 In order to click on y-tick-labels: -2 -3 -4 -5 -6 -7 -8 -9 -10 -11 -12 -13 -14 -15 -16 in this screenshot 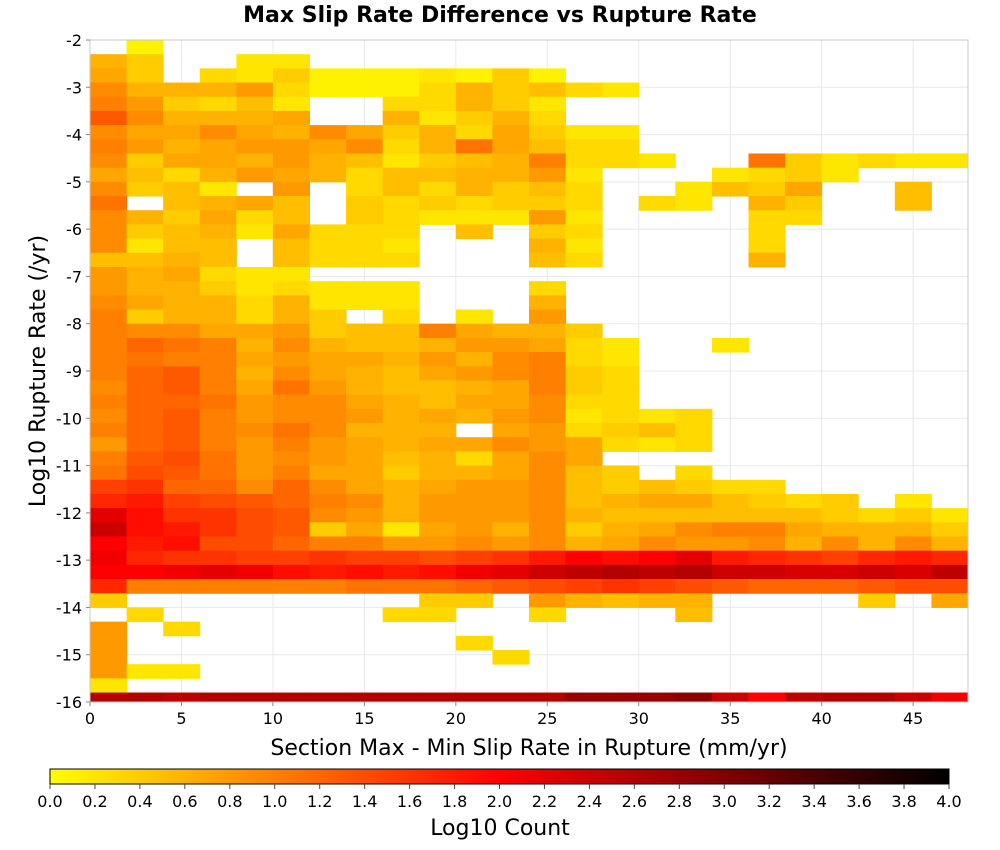, I will do `click(73, 371)`.